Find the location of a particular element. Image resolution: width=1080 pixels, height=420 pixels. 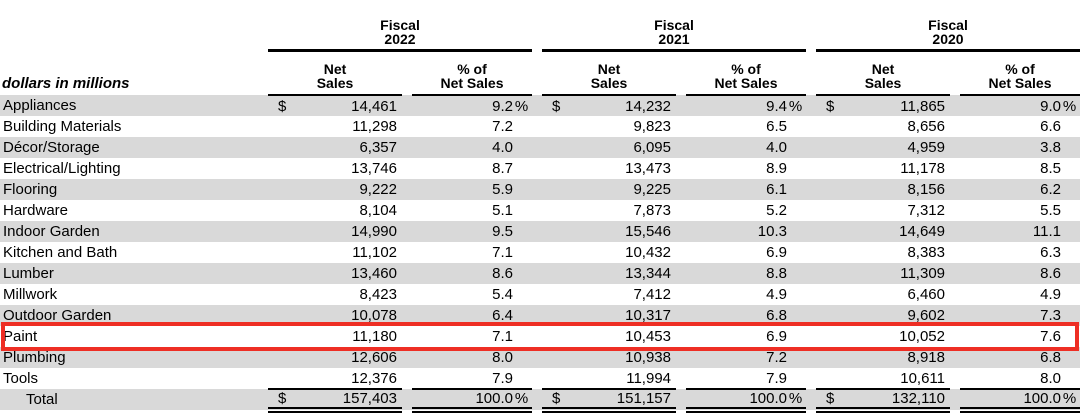

net-sales-column-header: Net Sales is located at coordinates (609, 73).